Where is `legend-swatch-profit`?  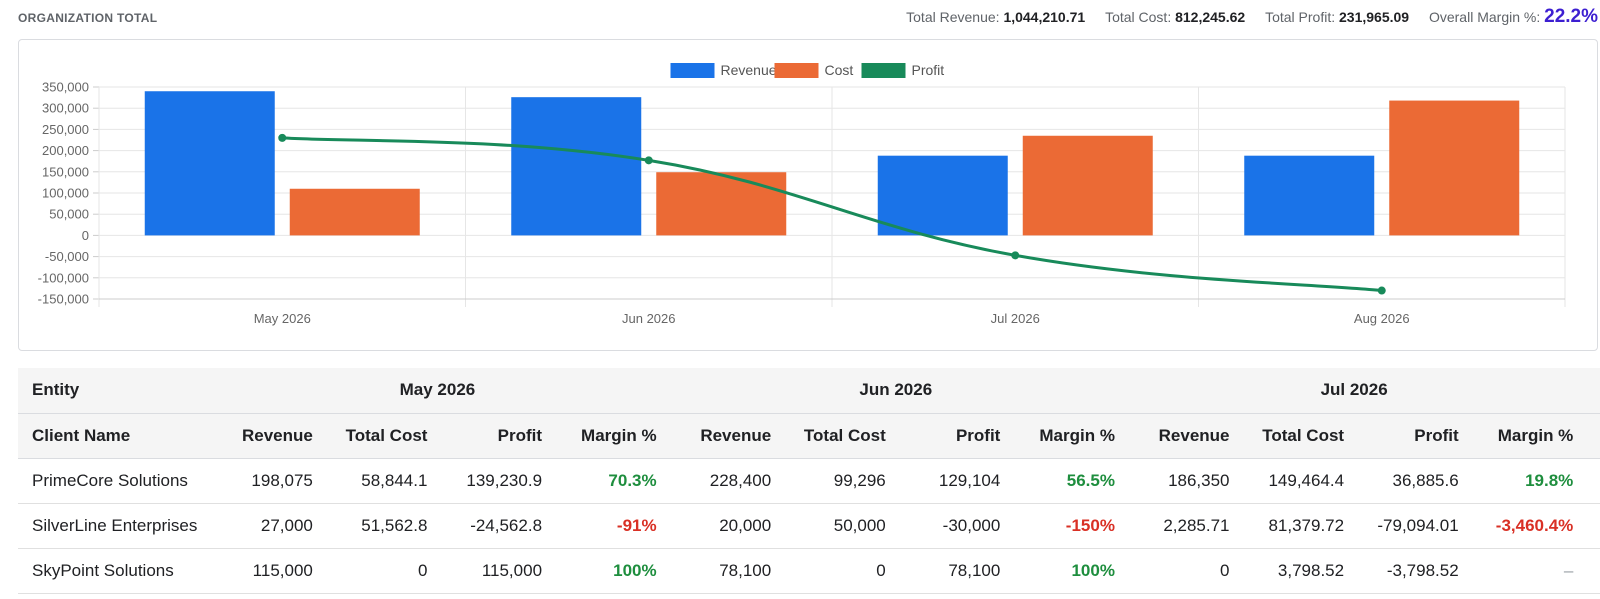
legend-swatch-profit is located at coordinates (883, 70).